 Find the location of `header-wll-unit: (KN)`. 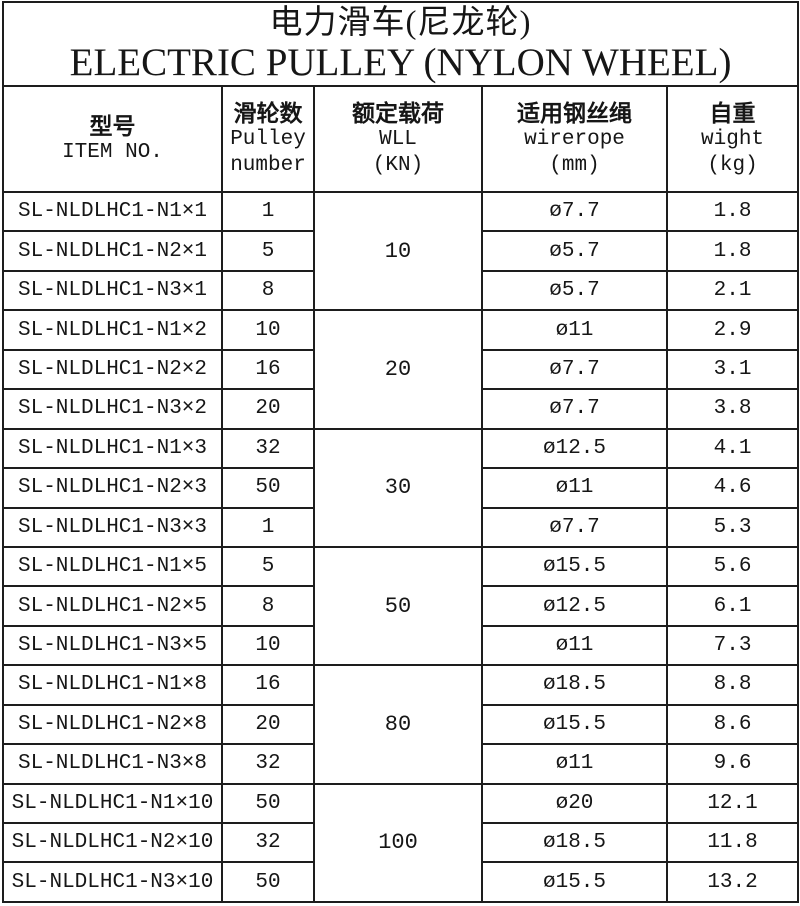

header-wll-unit: (KN) is located at coordinates (398, 165).